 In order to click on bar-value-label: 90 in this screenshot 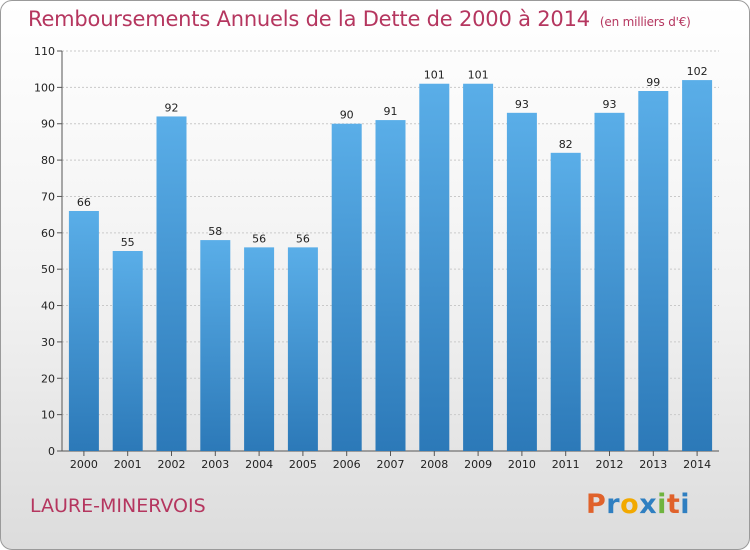, I will do `click(347, 115)`.